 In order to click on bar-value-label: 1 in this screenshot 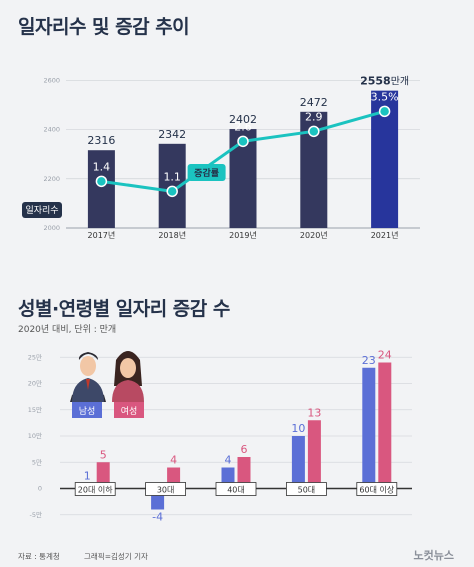, I will do `click(87, 475)`.